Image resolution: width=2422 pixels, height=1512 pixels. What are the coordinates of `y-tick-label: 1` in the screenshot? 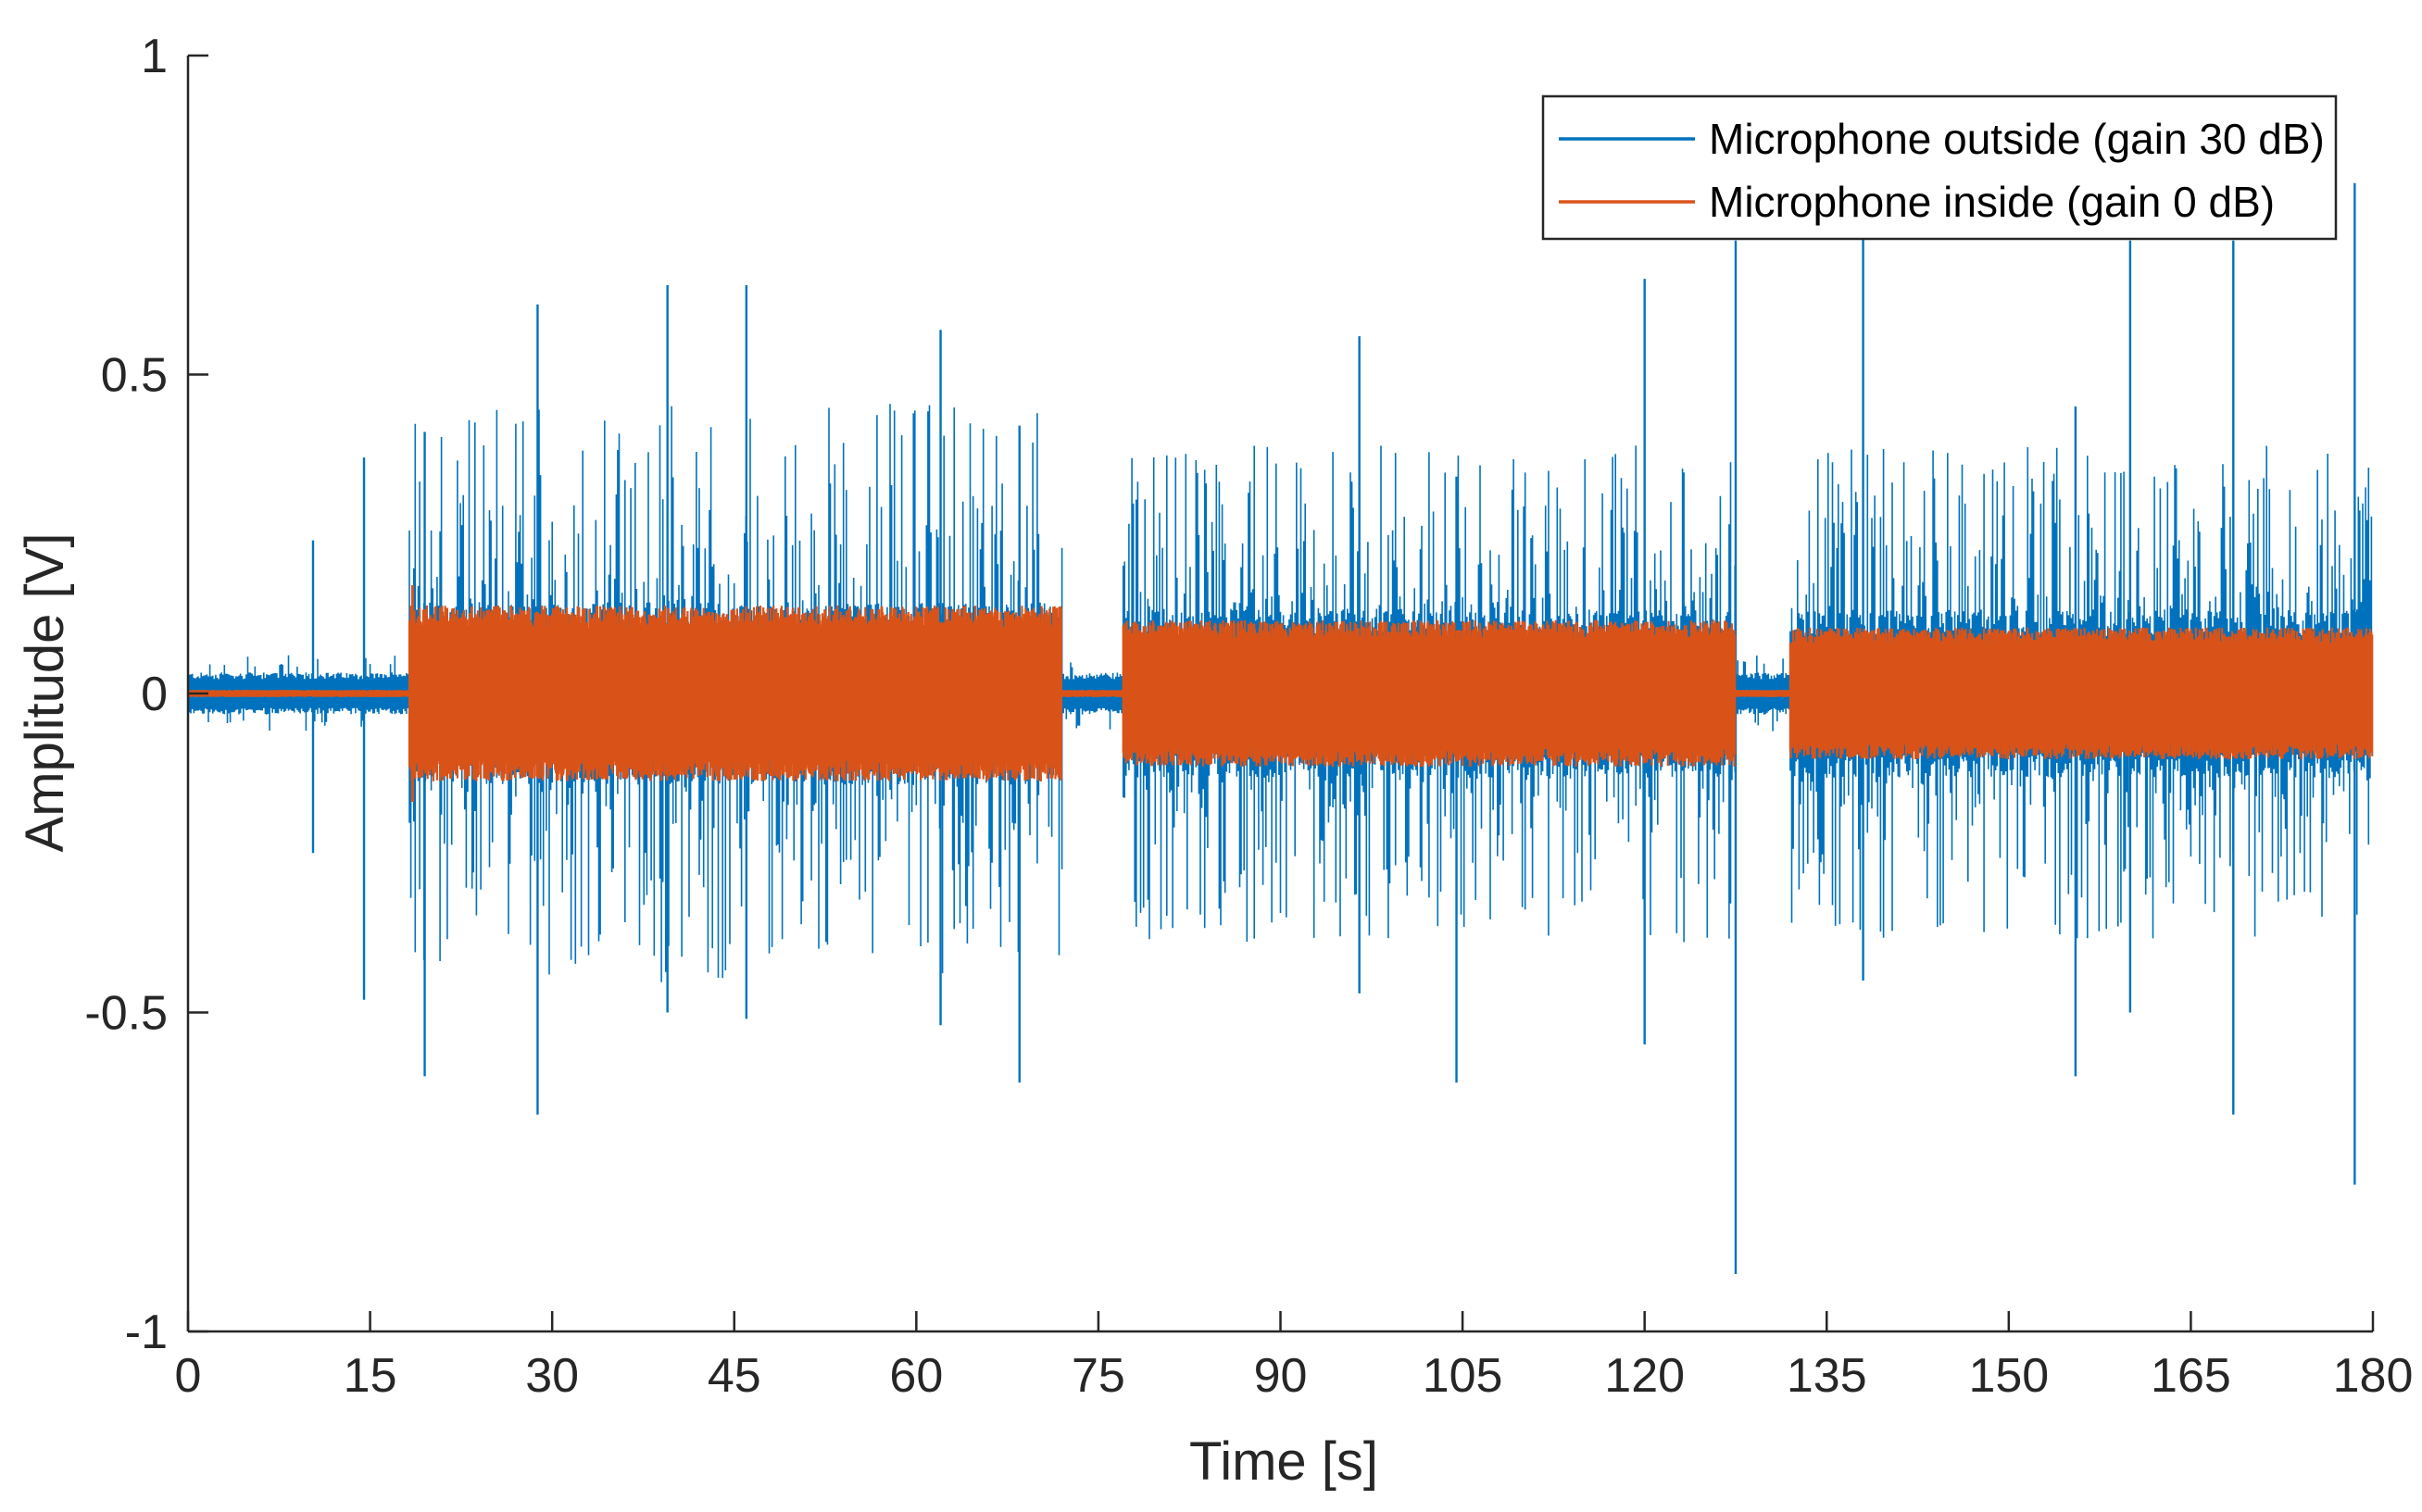 It's located at (154, 57).